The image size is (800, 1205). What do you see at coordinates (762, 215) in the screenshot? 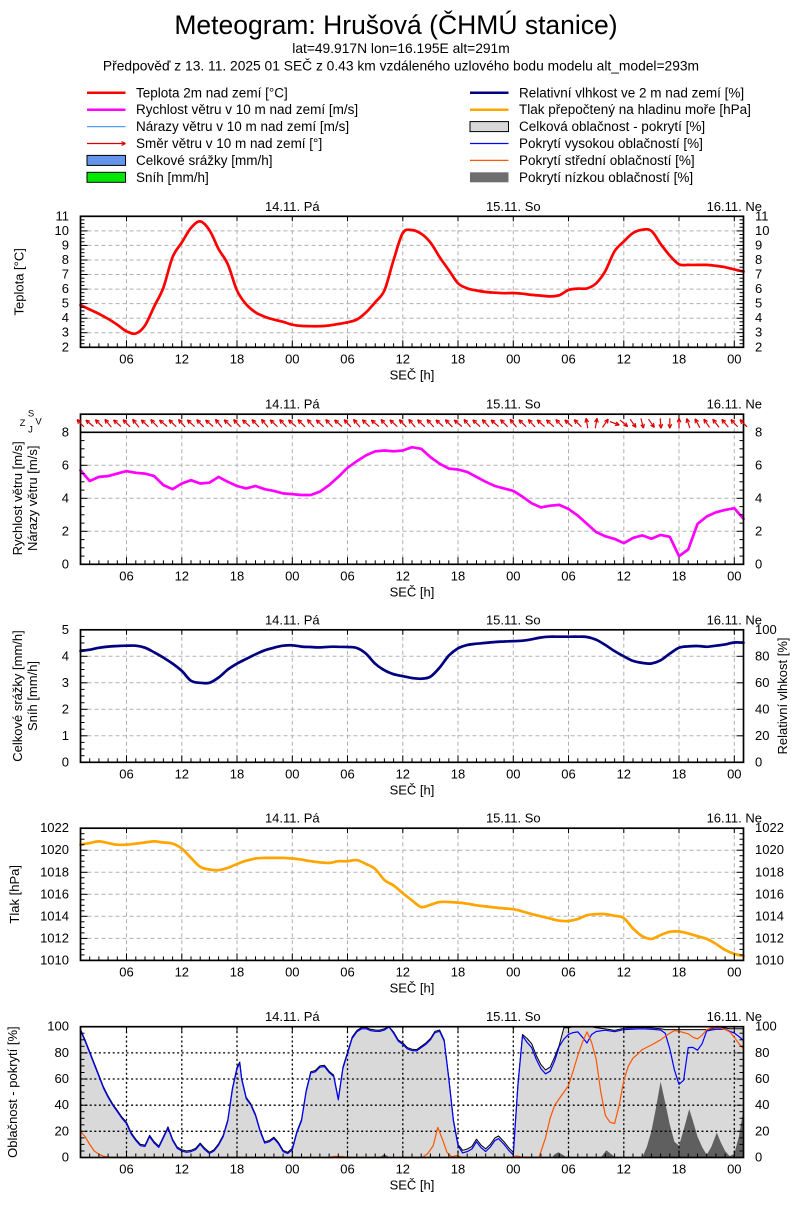
I see `svg-text: 11` at bounding box center [762, 215].